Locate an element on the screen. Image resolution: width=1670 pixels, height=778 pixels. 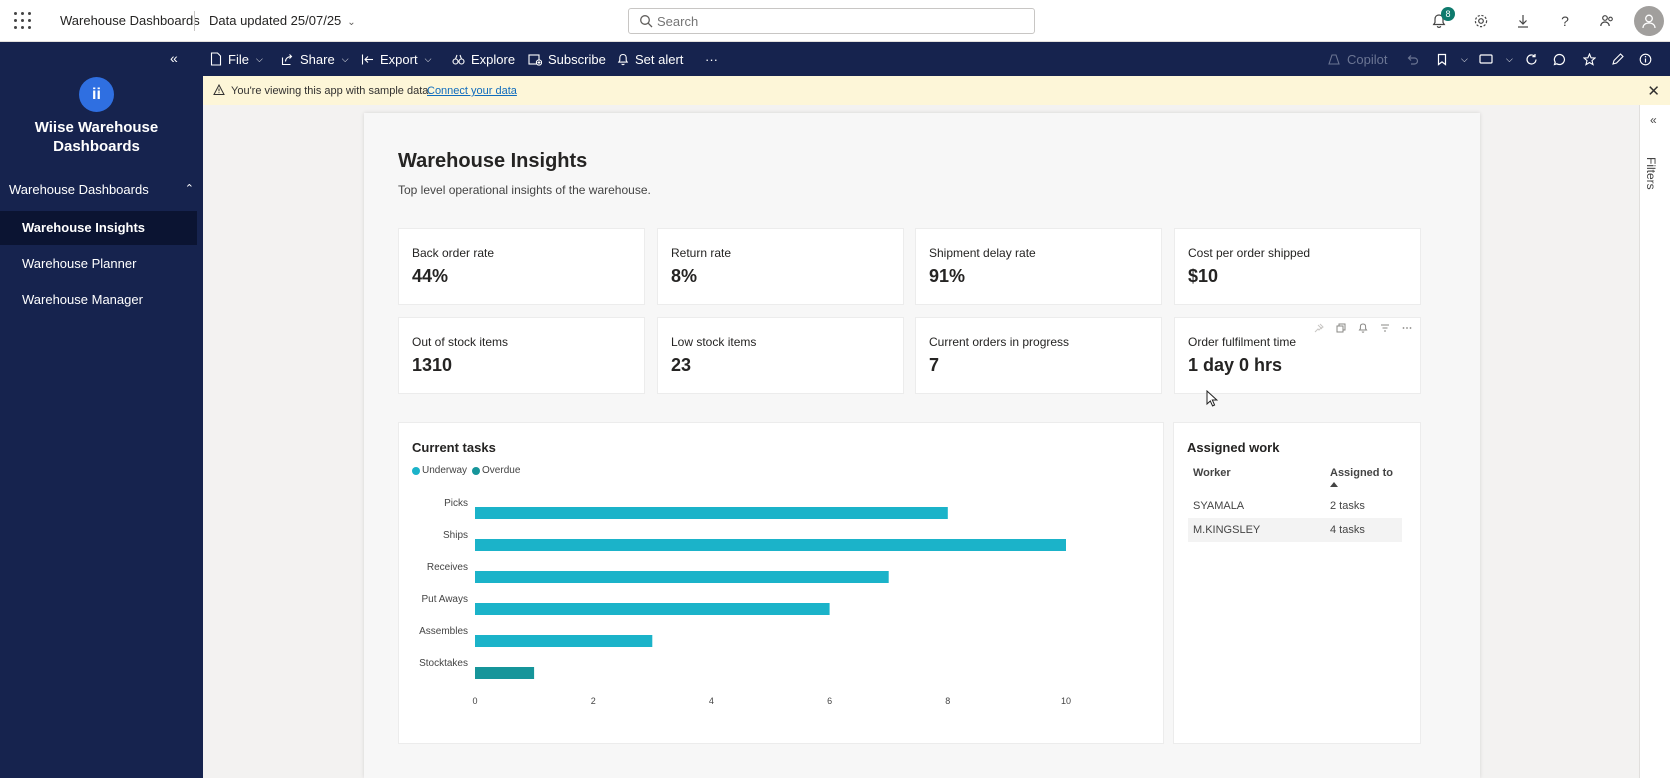
more-icon is located at coordinates (1407, 328).